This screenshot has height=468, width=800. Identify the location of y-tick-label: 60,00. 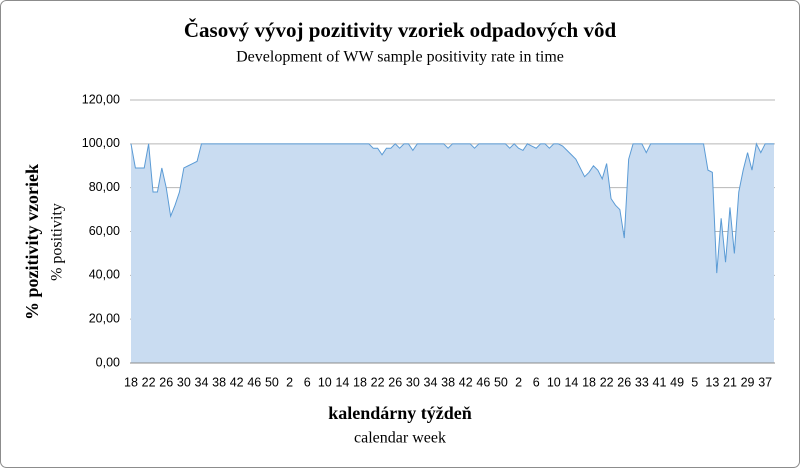
(104, 231).